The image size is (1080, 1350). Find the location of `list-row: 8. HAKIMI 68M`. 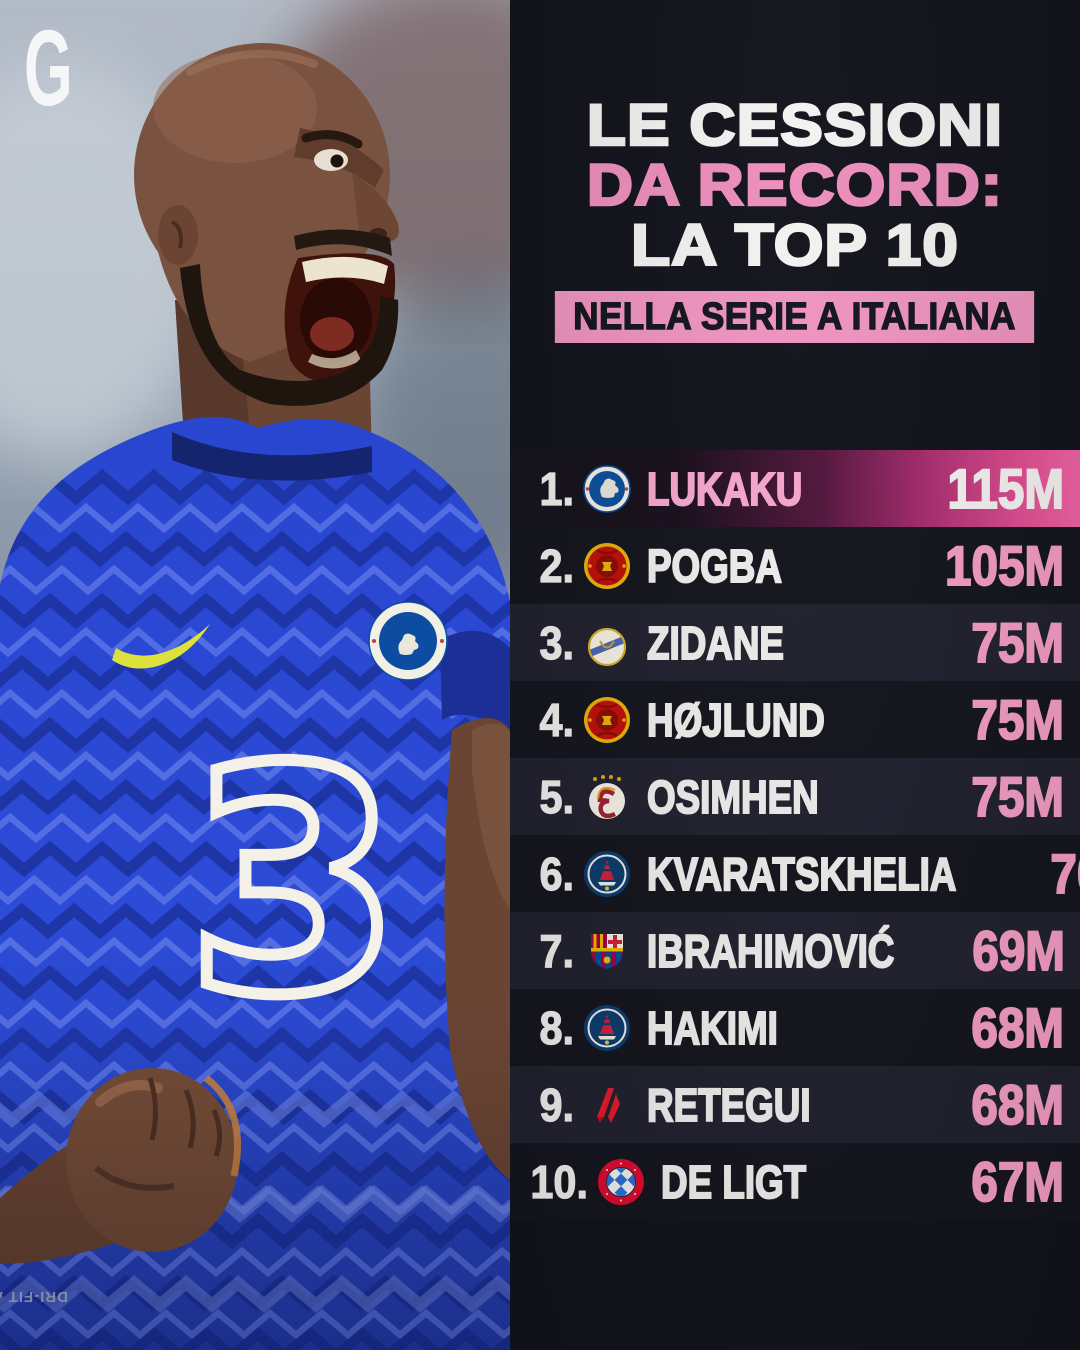

list-row: 8. HAKIMI 68M is located at coordinates (795, 1027).